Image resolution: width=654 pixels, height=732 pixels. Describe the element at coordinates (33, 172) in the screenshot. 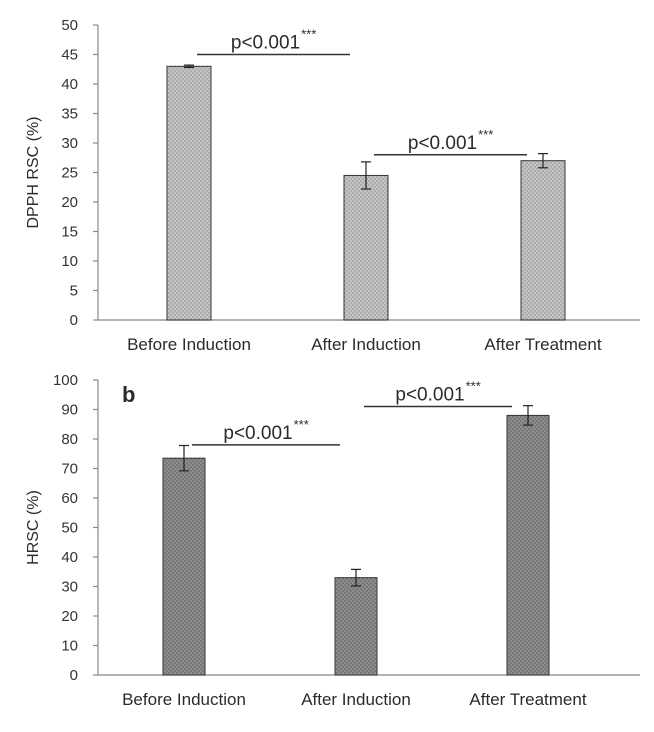

I see `y-axis-title: DPPH RSC (%)` at that location.